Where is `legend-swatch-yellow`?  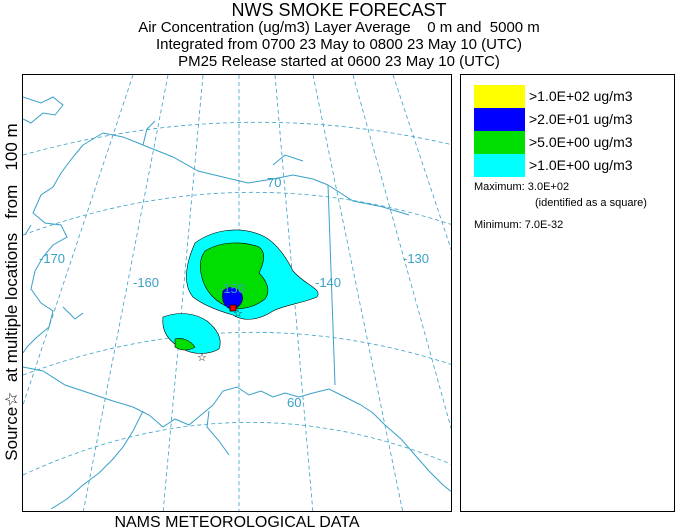
legend-swatch-yellow is located at coordinates (499, 96).